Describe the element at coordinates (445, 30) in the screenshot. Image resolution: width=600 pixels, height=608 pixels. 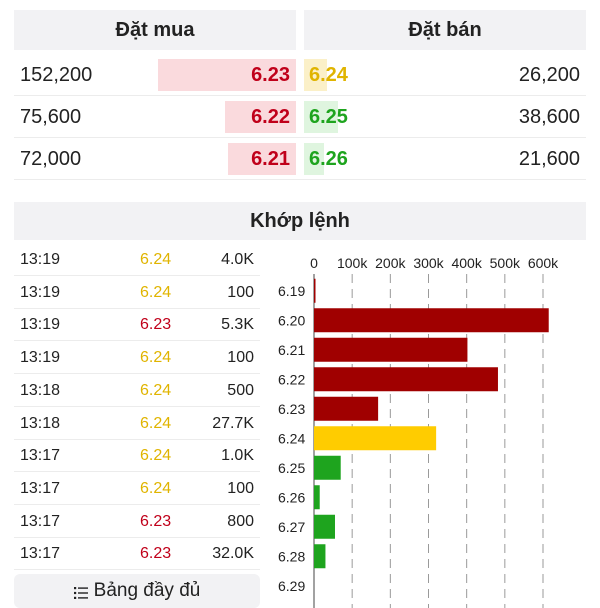
I see `sell-orders-header: Đặt bán` at that location.